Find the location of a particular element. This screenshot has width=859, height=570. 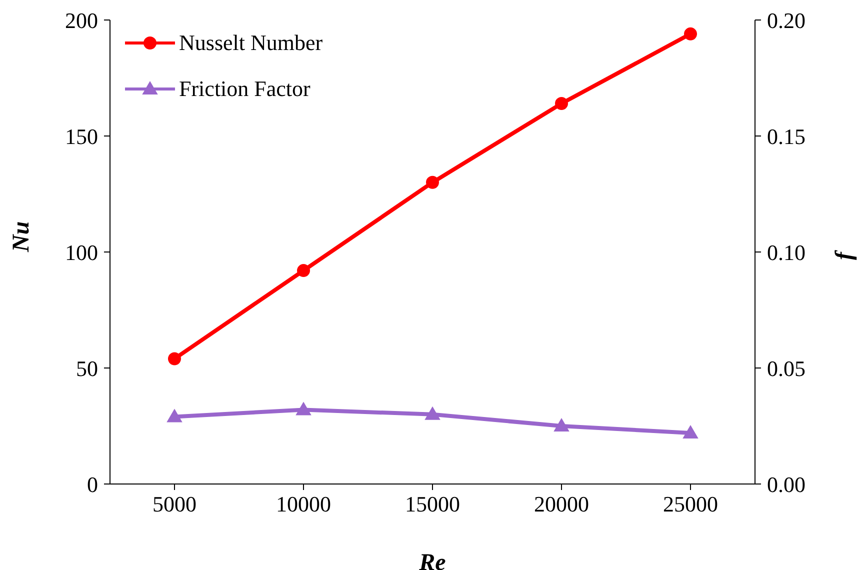

x-tick-label: 5000 is located at coordinates (174, 504).